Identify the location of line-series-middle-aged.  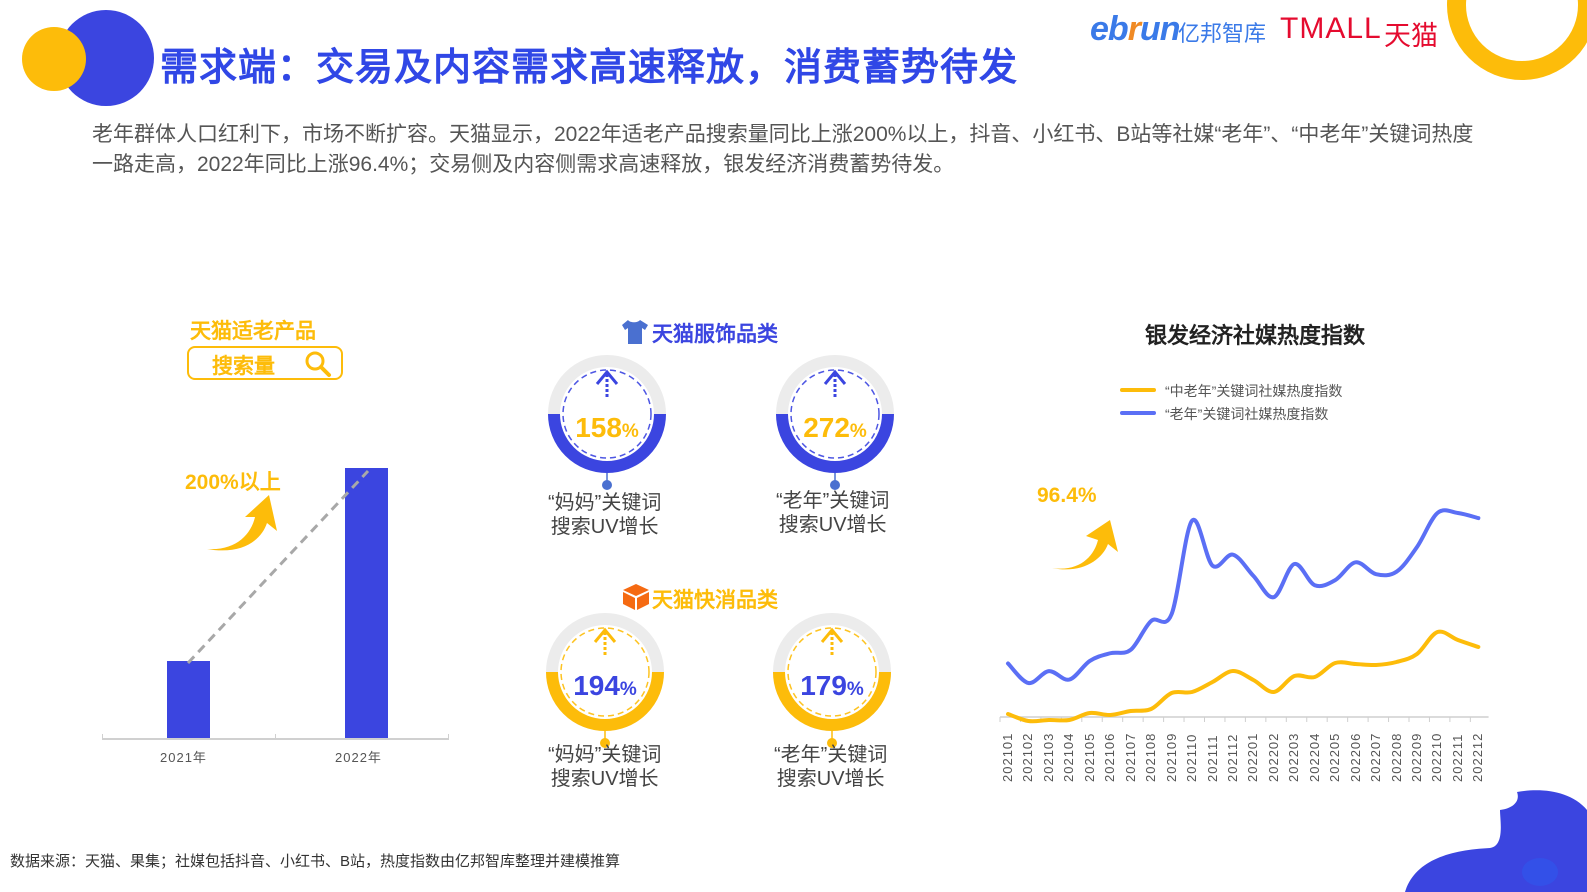
(1243, 676).